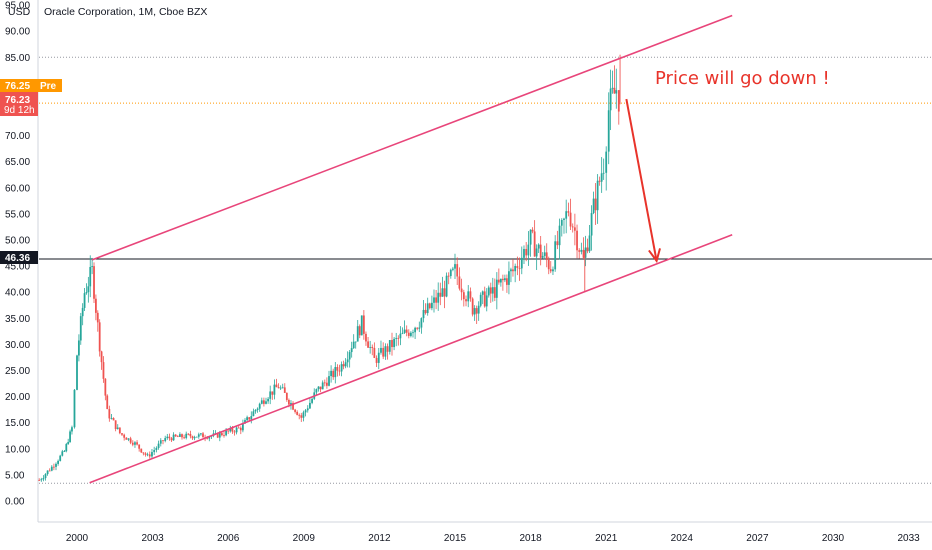  I want to click on y-tick-label: 65.00, so click(17, 162).